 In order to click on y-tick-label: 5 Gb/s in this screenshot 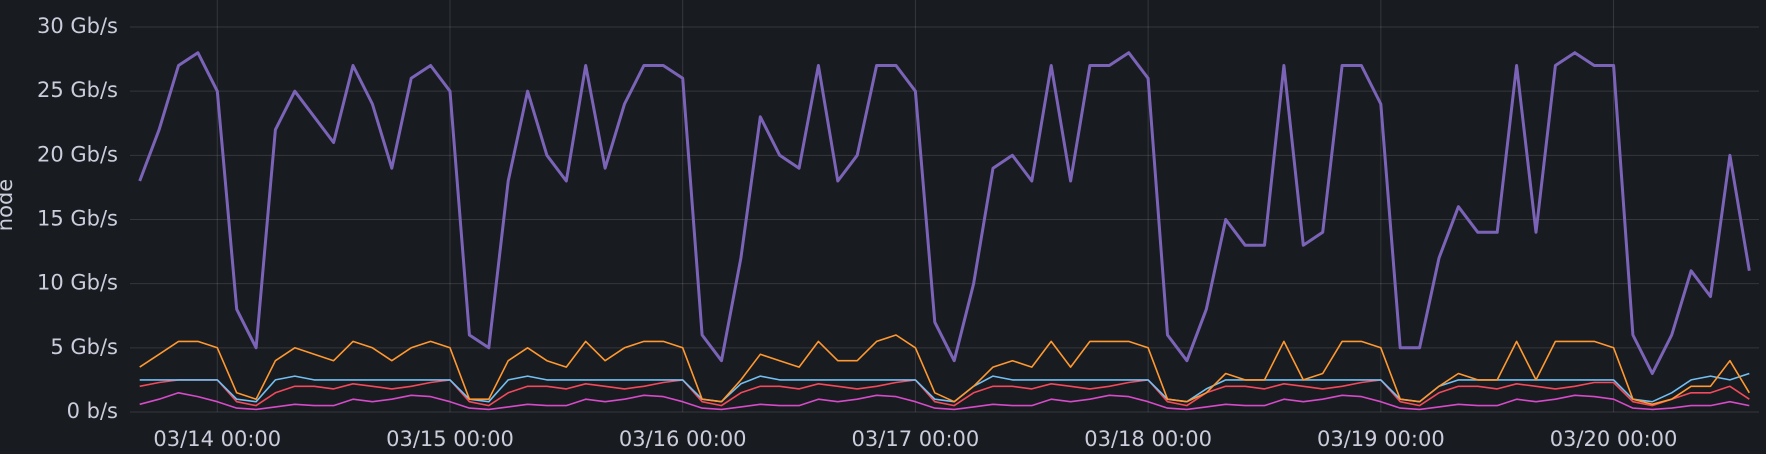, I will do `click(84, 347)`.